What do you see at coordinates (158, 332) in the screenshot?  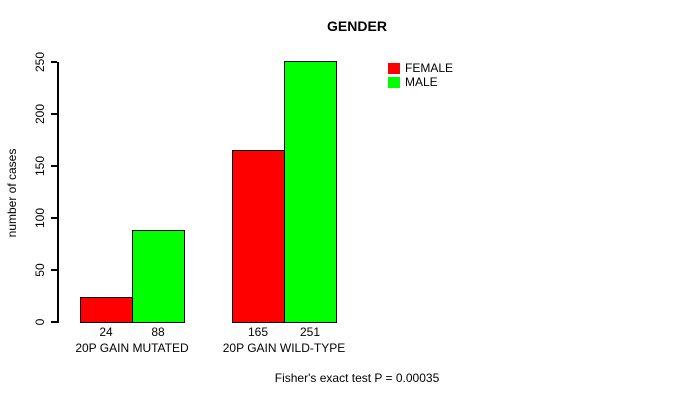 I see `bar-value-label: 88` at bounding box center [158, 332].